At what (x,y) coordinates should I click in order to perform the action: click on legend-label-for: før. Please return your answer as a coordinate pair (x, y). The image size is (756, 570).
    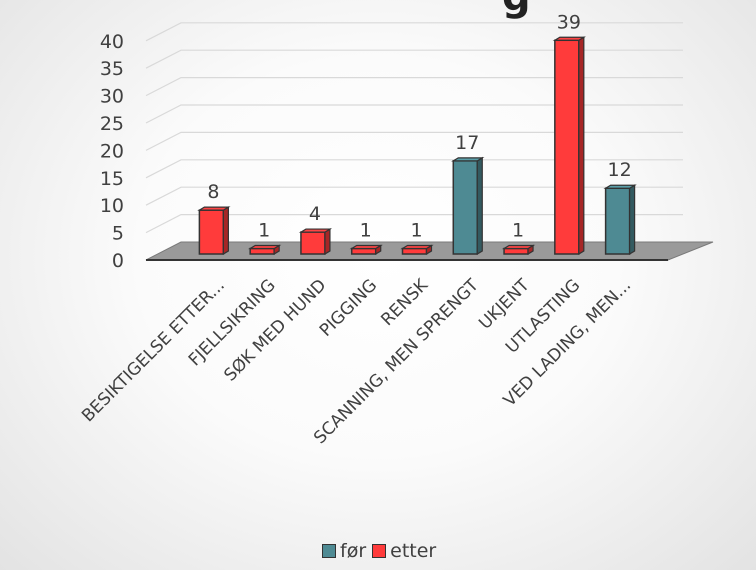
    Looking at the image, I should click on (353, 551).